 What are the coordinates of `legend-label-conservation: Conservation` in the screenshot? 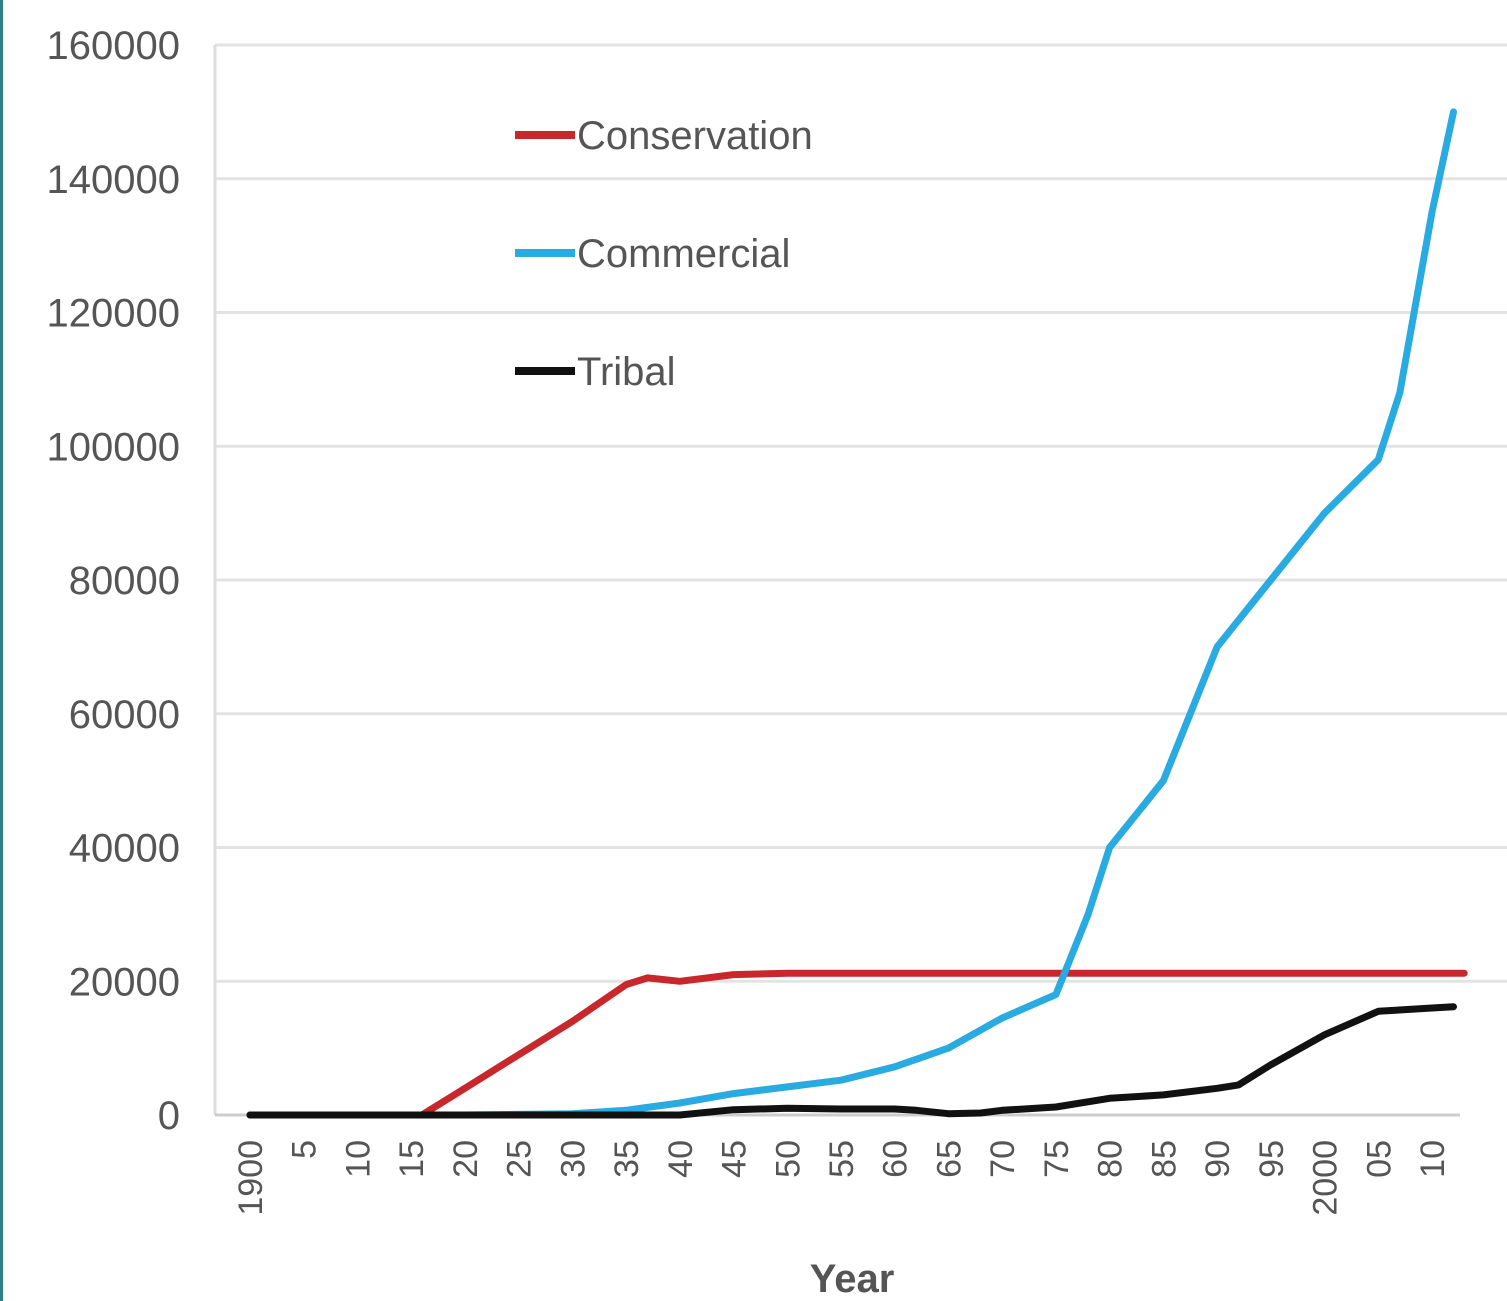 It's located at (695, 136).